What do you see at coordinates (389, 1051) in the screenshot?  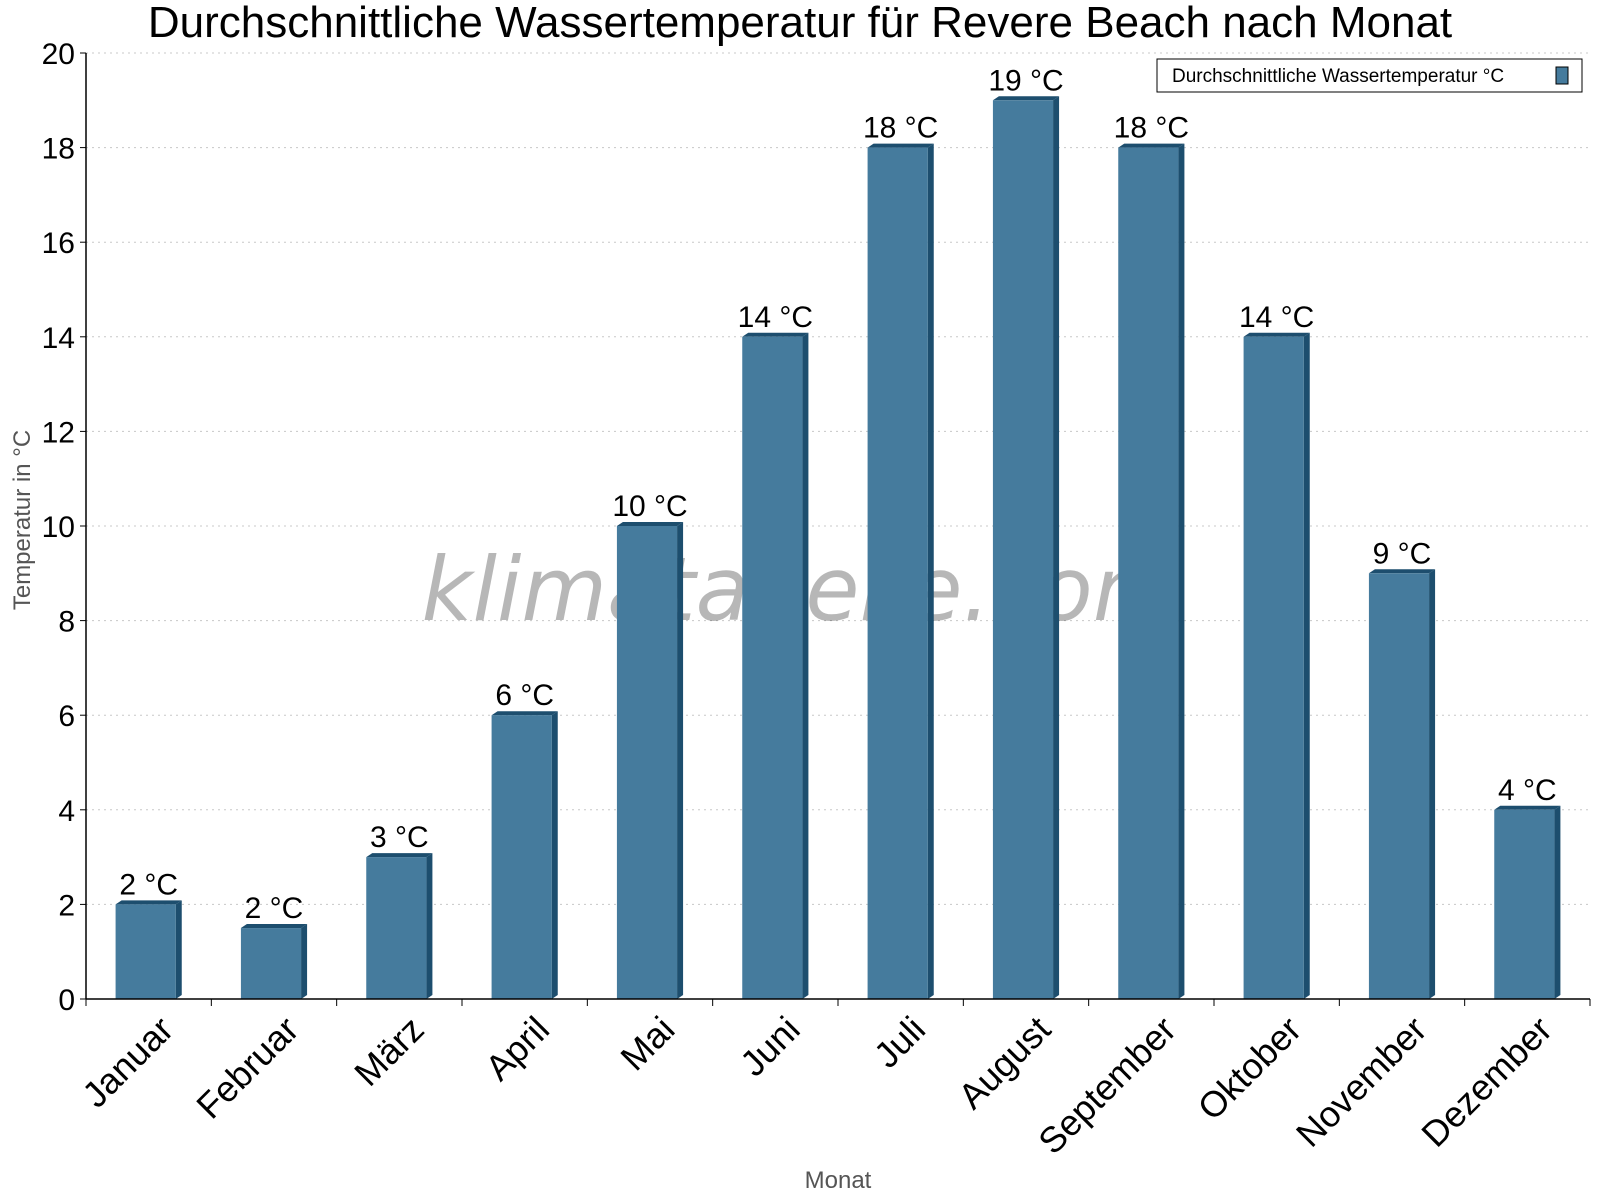 I see `x-tick-label: März` at bounding box center [389, 1051].